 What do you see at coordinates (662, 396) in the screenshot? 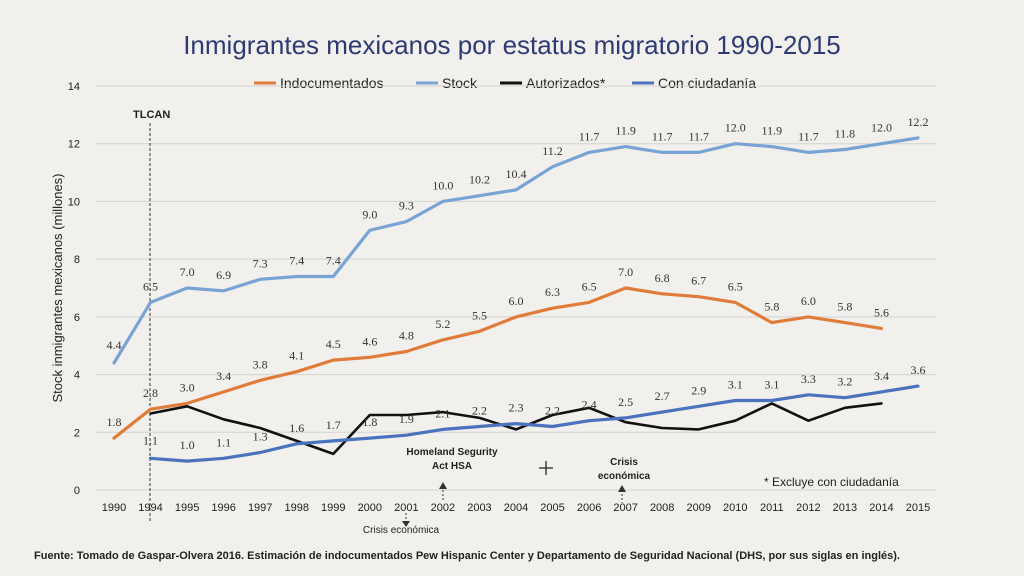
I see `data-label: 2.7` at bounding box center [662, 396].